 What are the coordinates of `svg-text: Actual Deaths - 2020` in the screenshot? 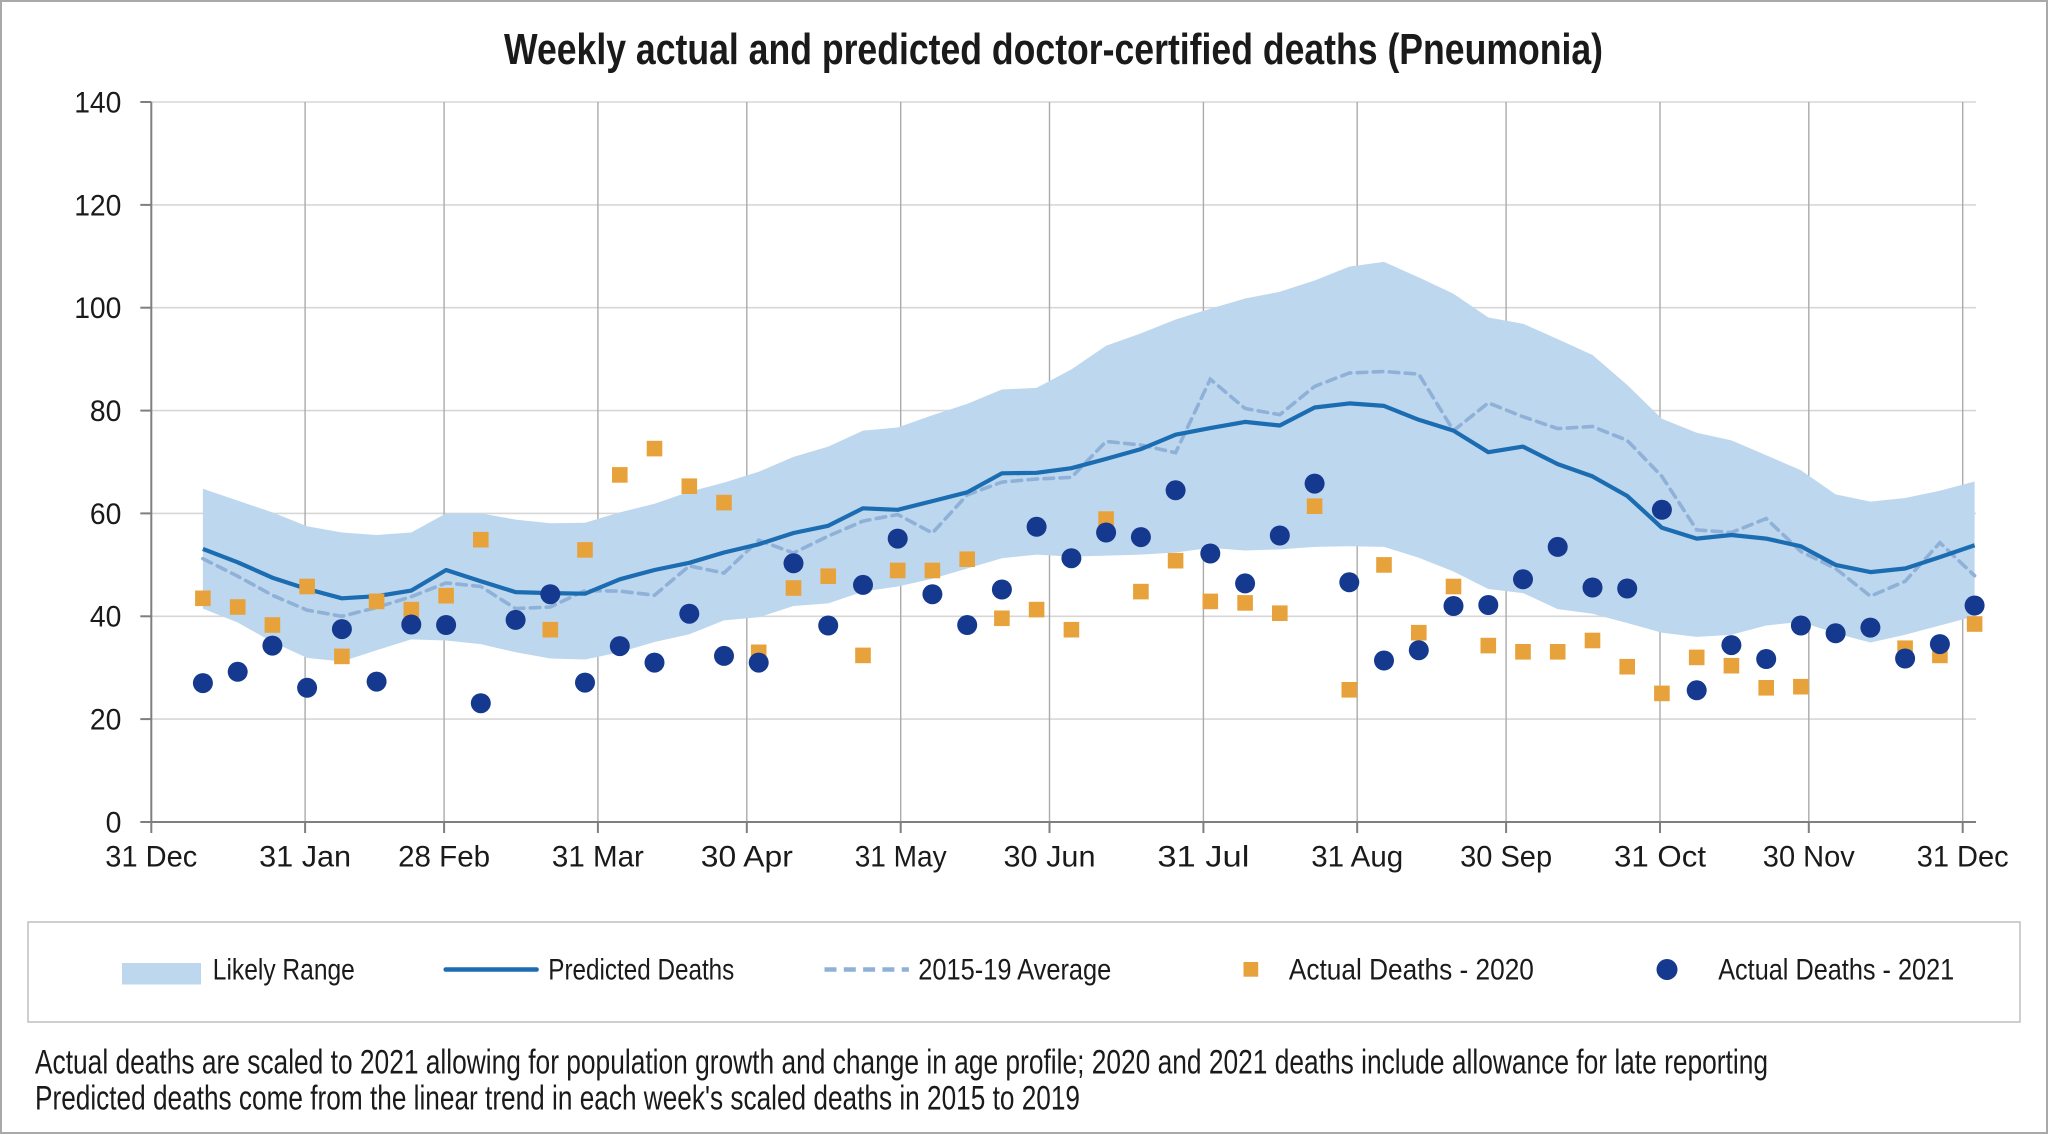 It's located at (1411, 969).